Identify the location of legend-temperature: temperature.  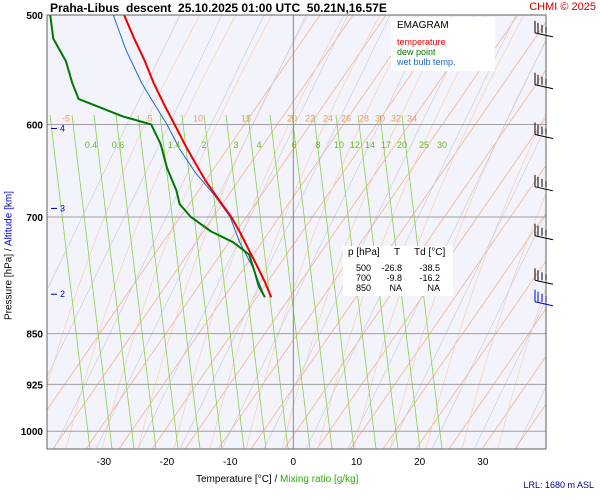
(421, 42).